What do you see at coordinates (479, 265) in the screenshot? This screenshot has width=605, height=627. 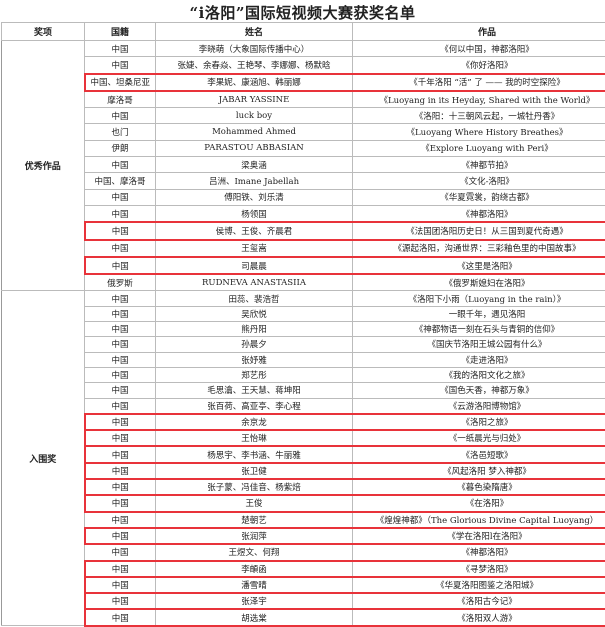 I see `work-cell: 《这里是洛阳》` at bounding box center [479, 265].